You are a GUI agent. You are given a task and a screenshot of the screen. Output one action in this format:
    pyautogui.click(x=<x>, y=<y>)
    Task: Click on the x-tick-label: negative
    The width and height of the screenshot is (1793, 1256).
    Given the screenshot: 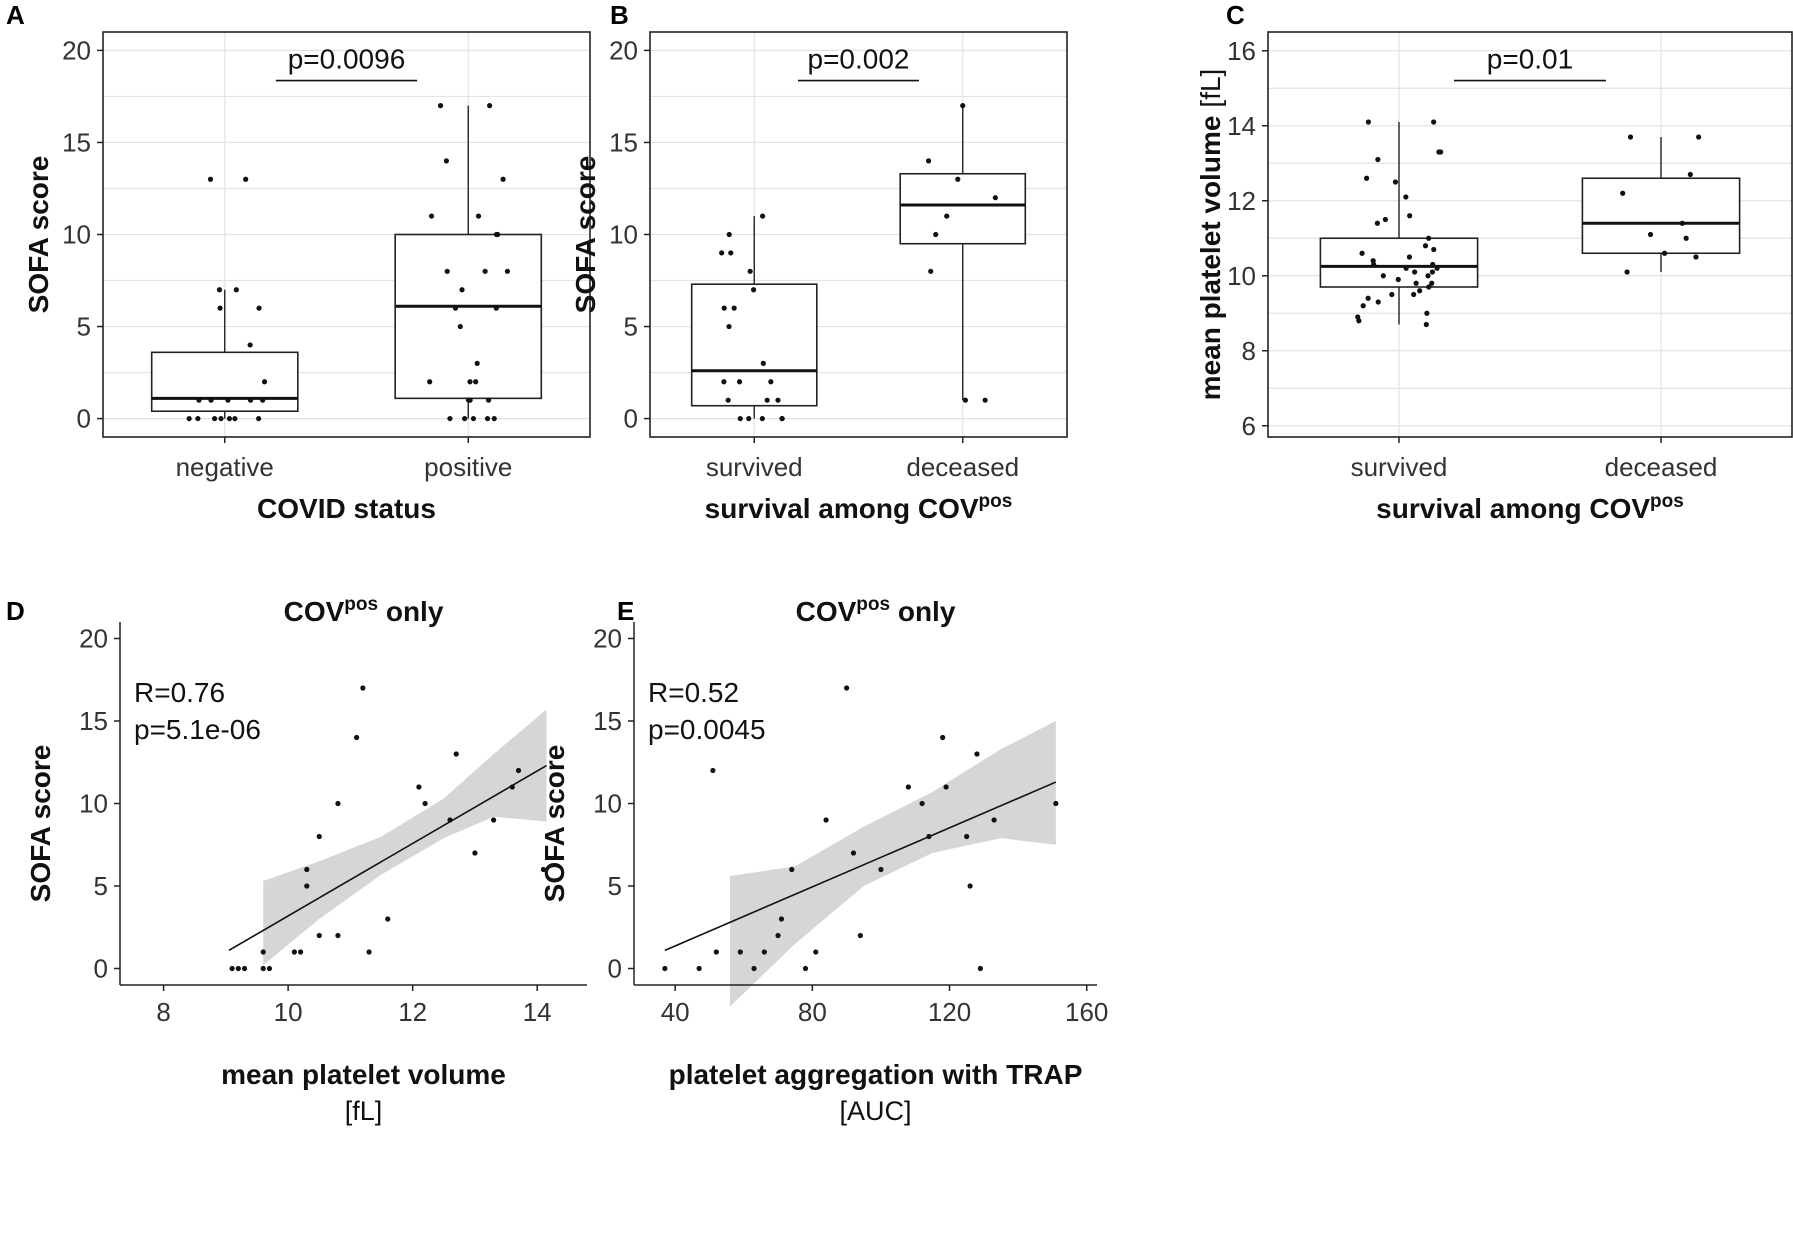 What is the action you would take?
    pyautogui.click(x=225, y=467)
    